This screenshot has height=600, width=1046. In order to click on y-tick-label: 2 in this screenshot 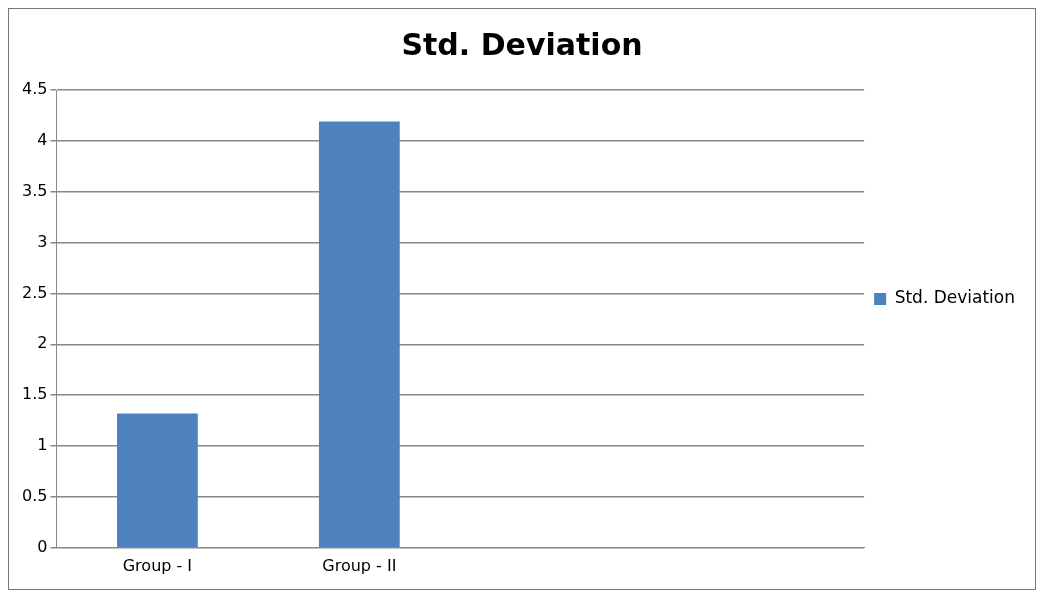, I will do `click(42, 343)`.